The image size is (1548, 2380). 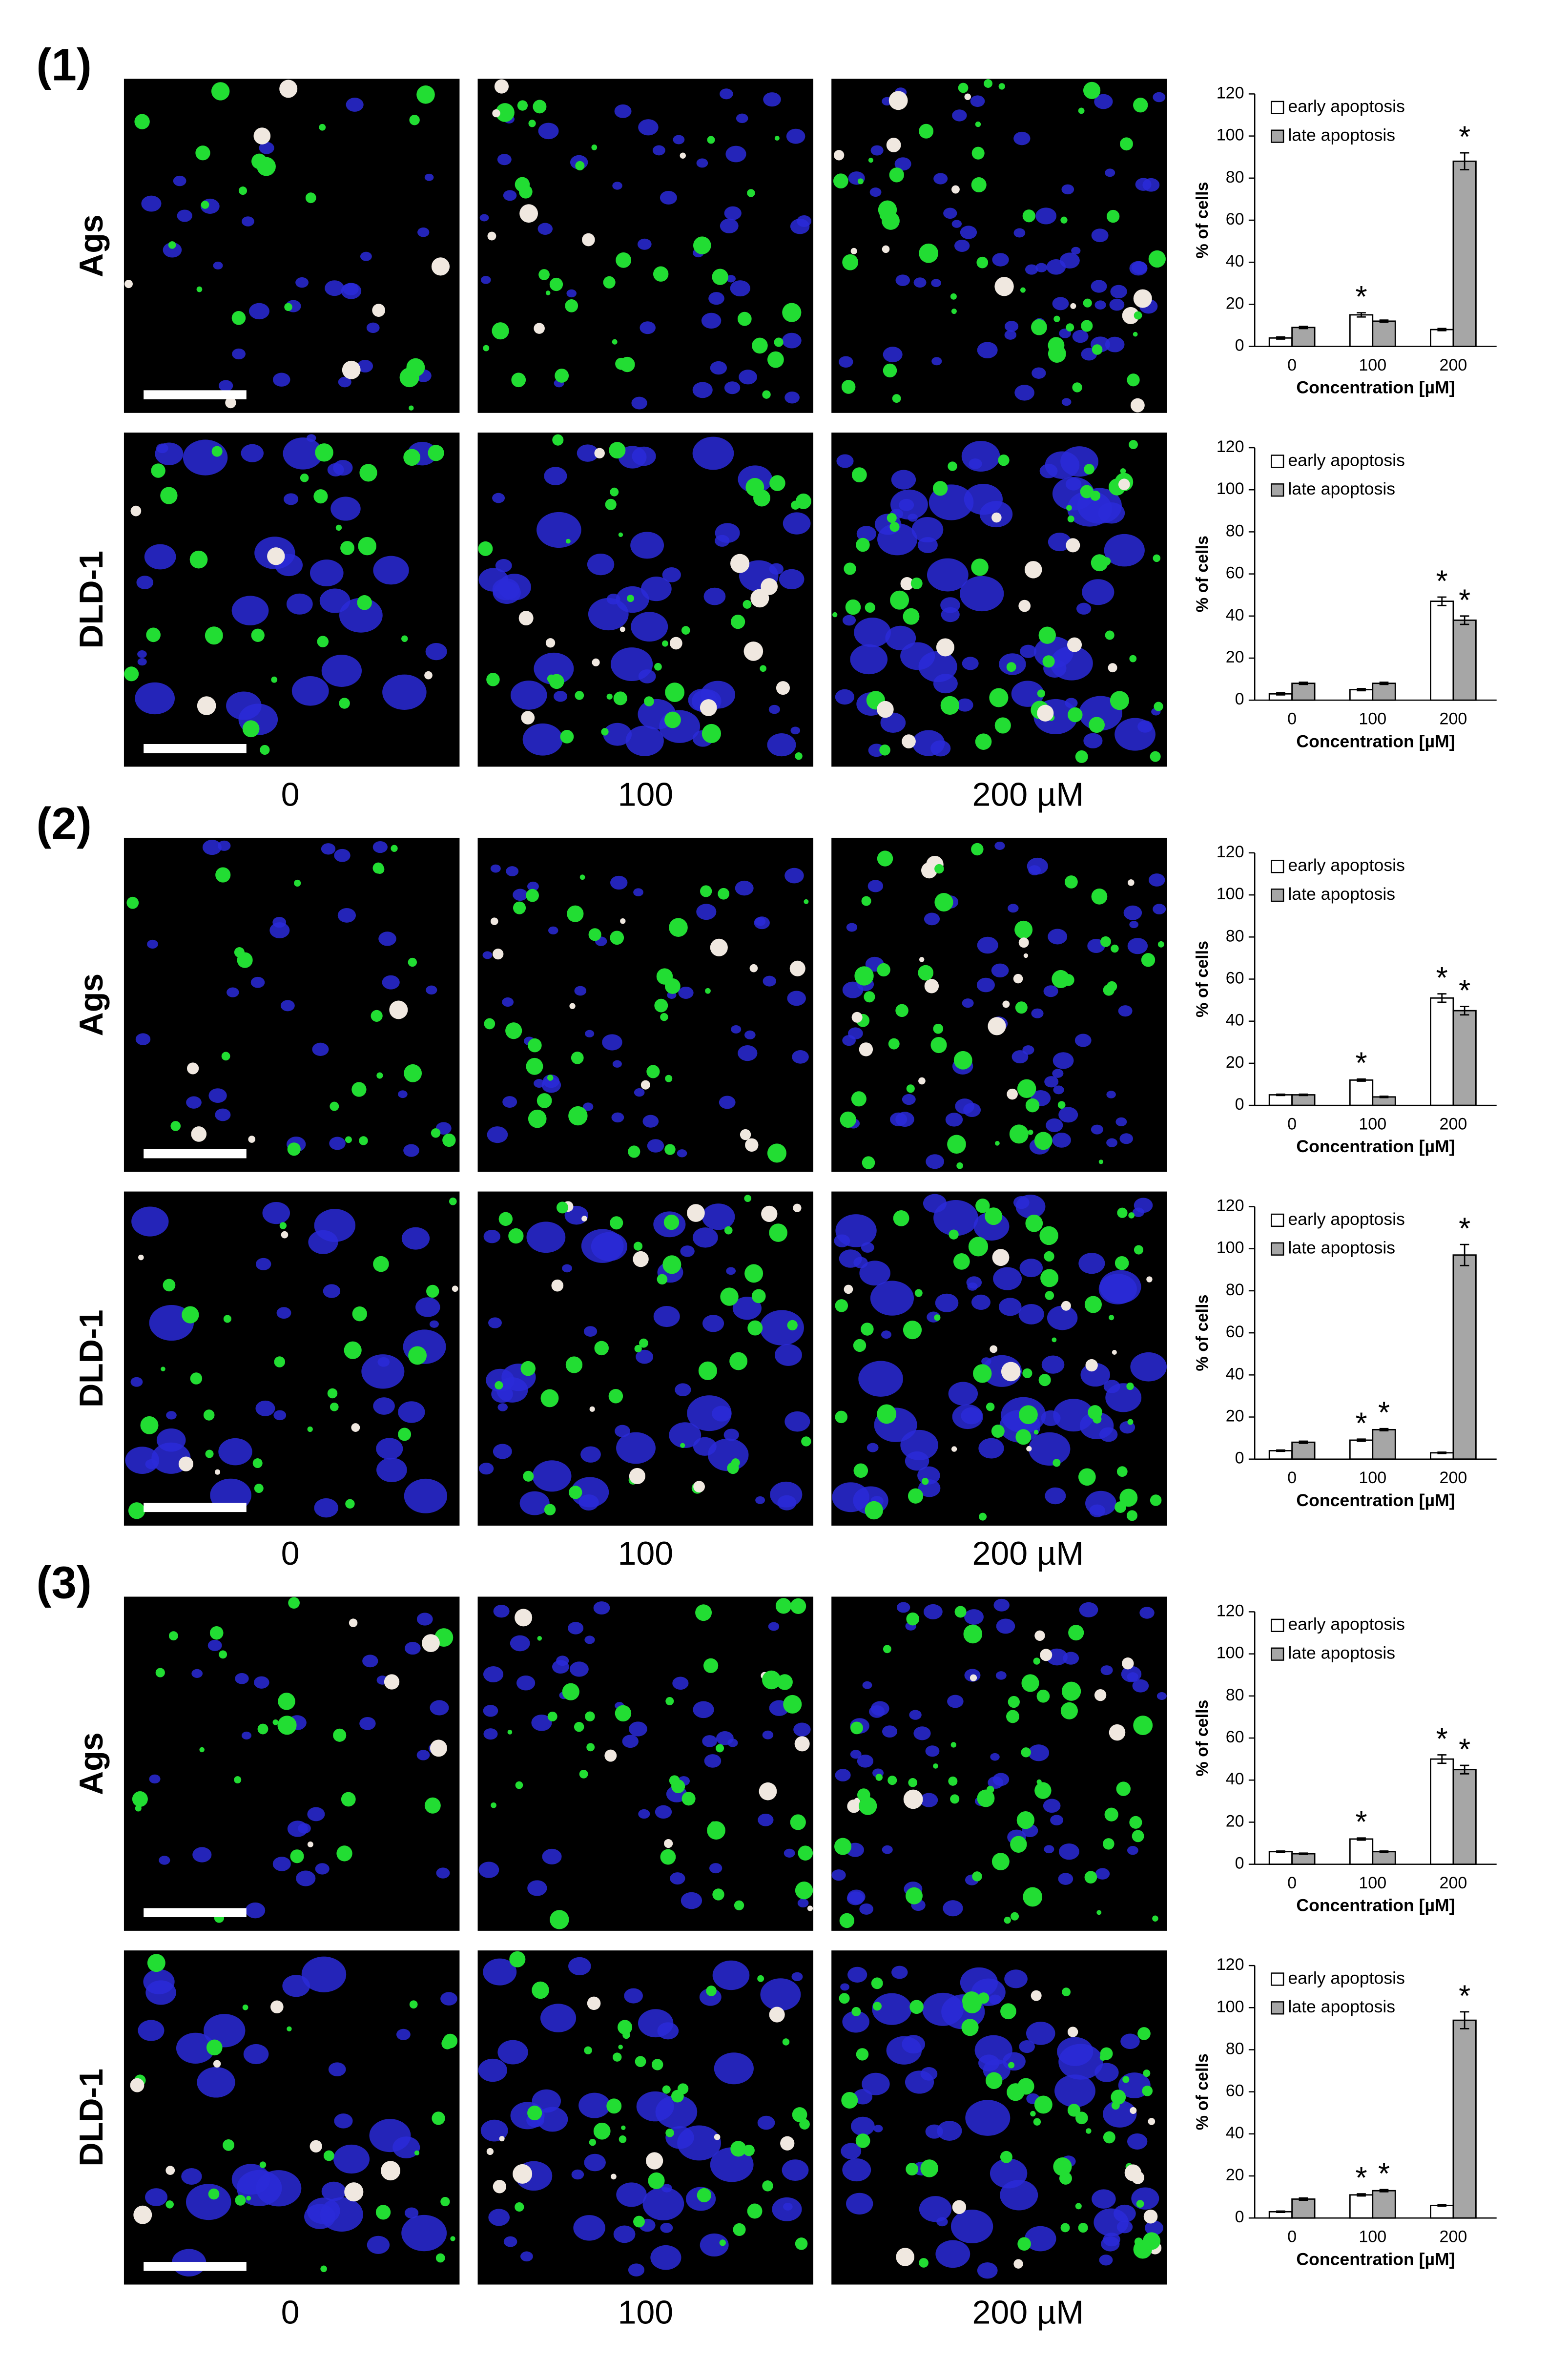 I want to click on scale-bar, so click(x=196, y=1507).